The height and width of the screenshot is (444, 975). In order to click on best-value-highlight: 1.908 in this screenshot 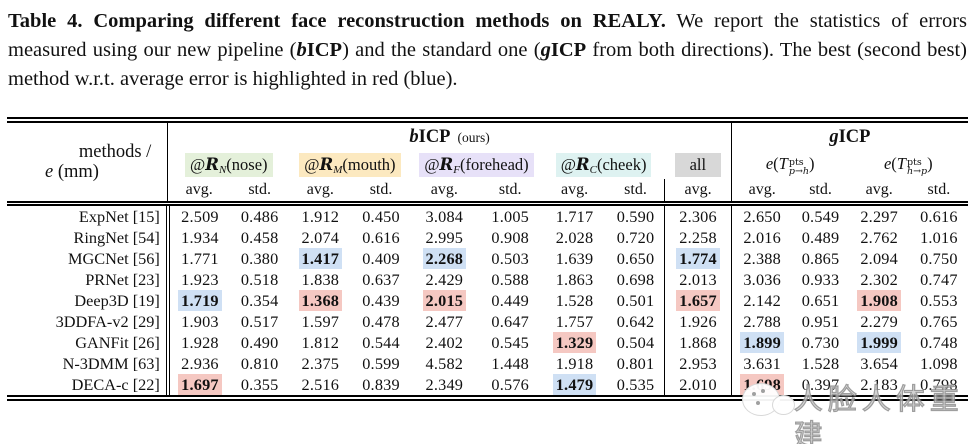, I will do `click(879, 300)`.